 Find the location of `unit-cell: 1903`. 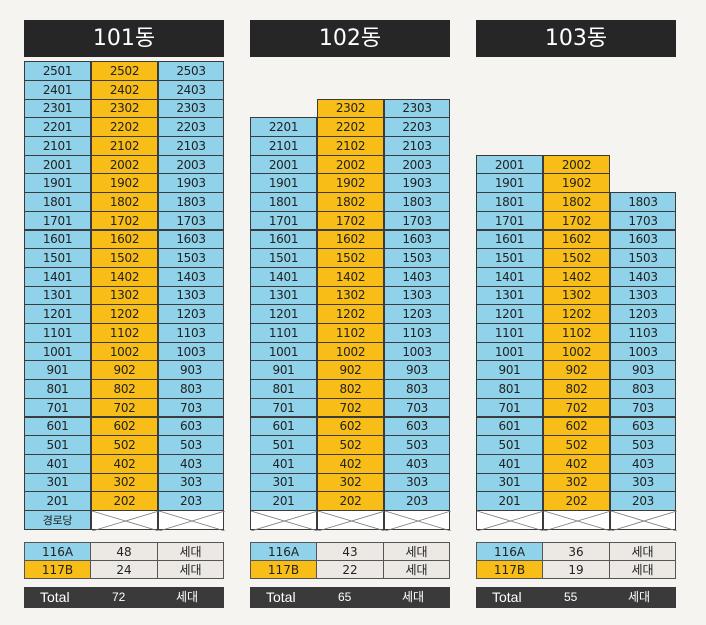

unit-cell: 1903 is located at coordinates (191, 183).